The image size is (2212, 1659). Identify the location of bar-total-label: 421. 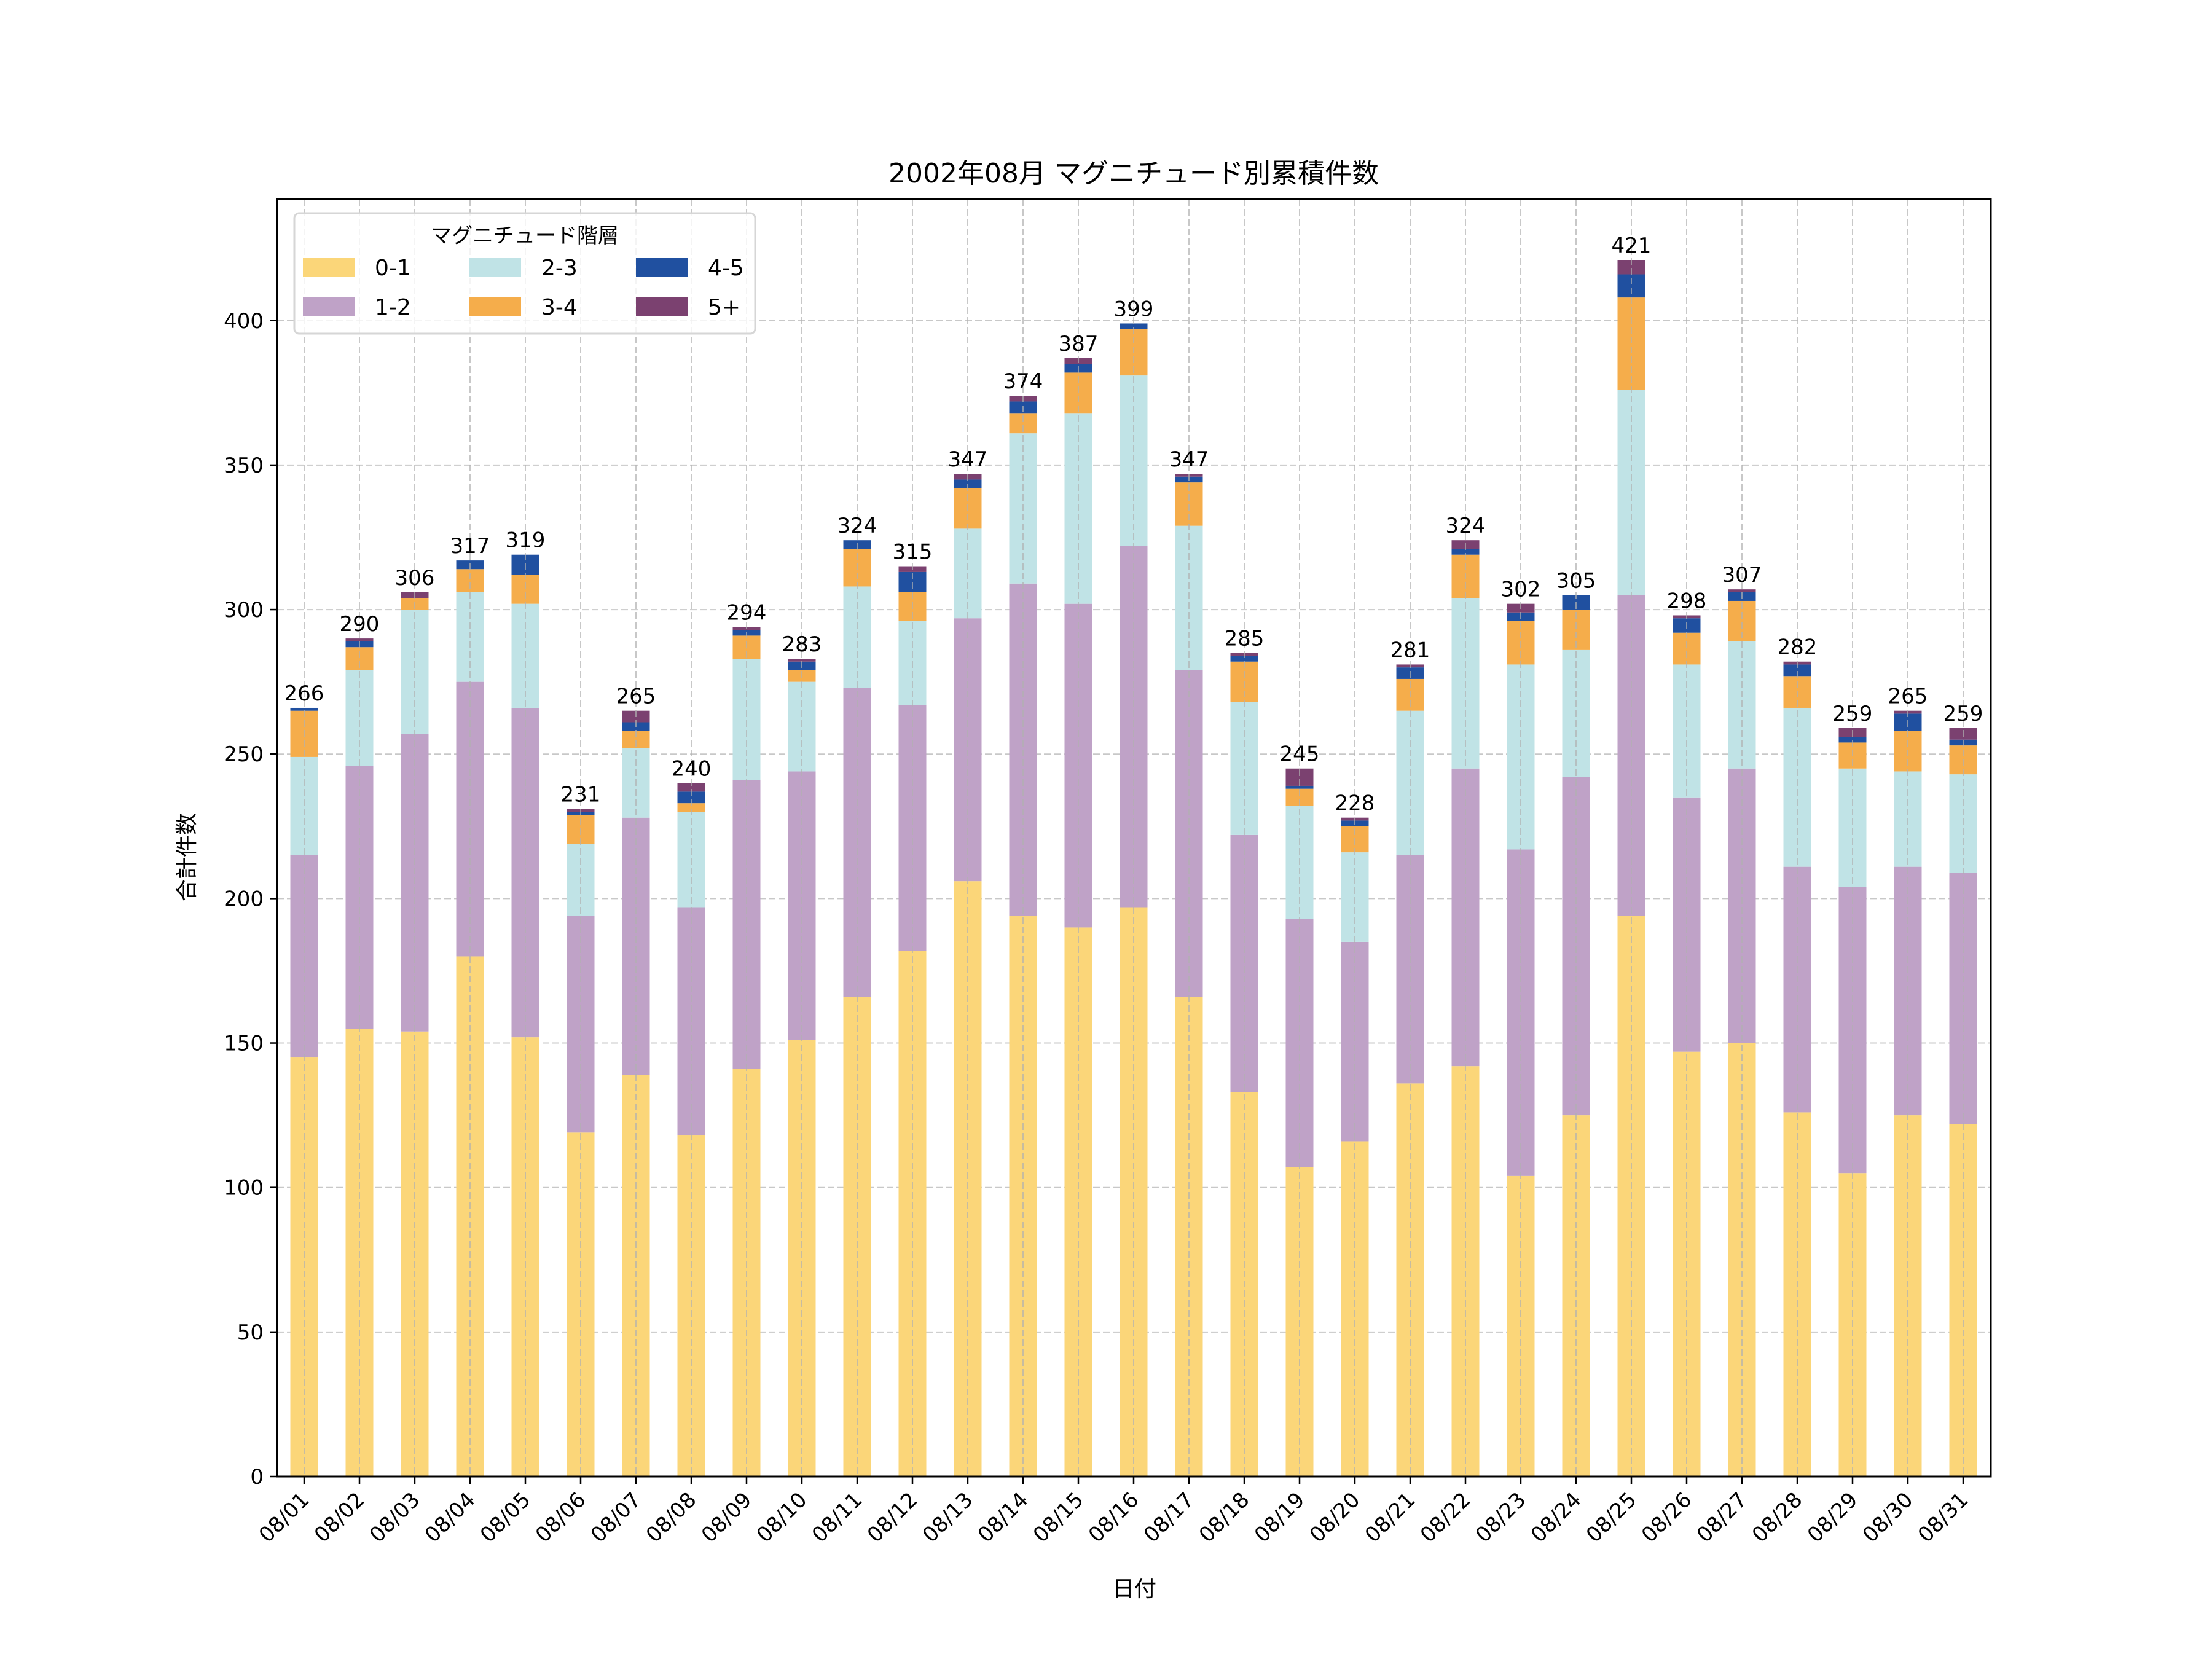
(1632, 245).